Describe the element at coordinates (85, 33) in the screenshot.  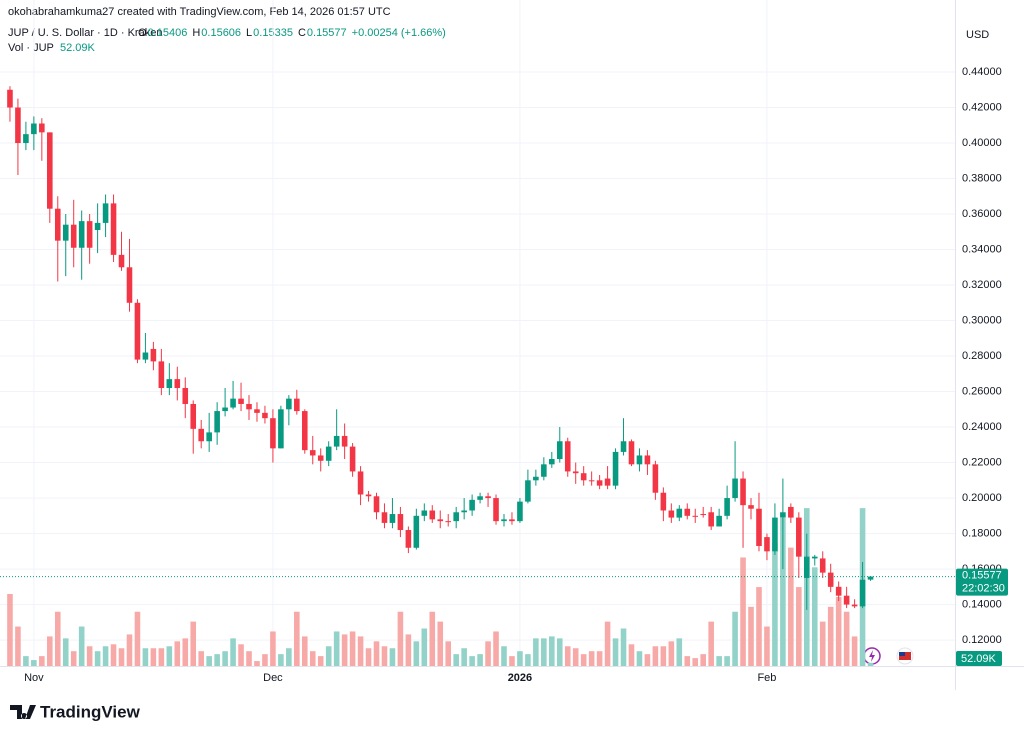
I see `symbol: JUP / U. S. Dollar · 1D · Kraken` at that location.